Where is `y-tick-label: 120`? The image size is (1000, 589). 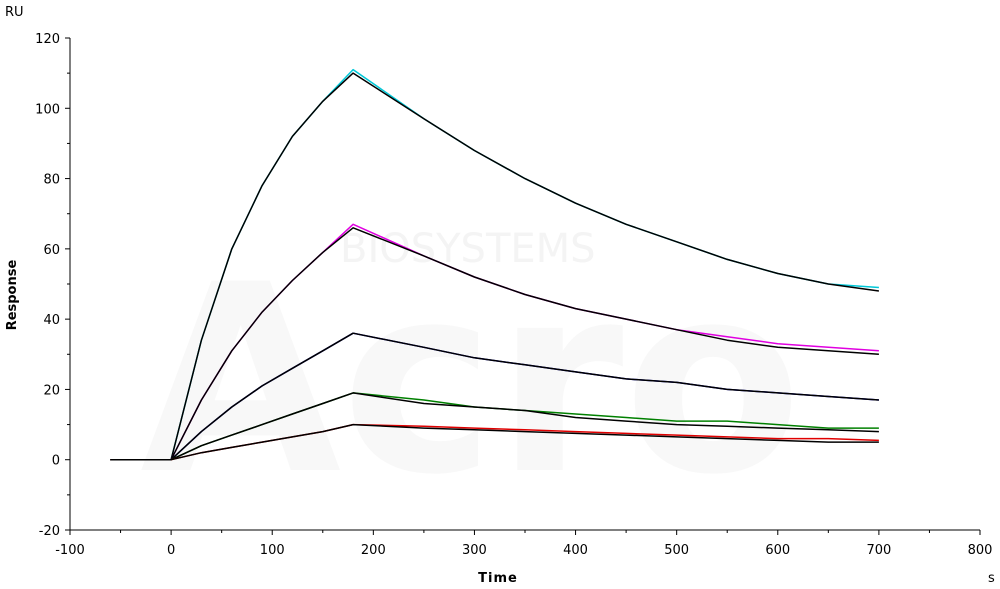
y-tick-label: 120 is located at coordinates (47, 39).